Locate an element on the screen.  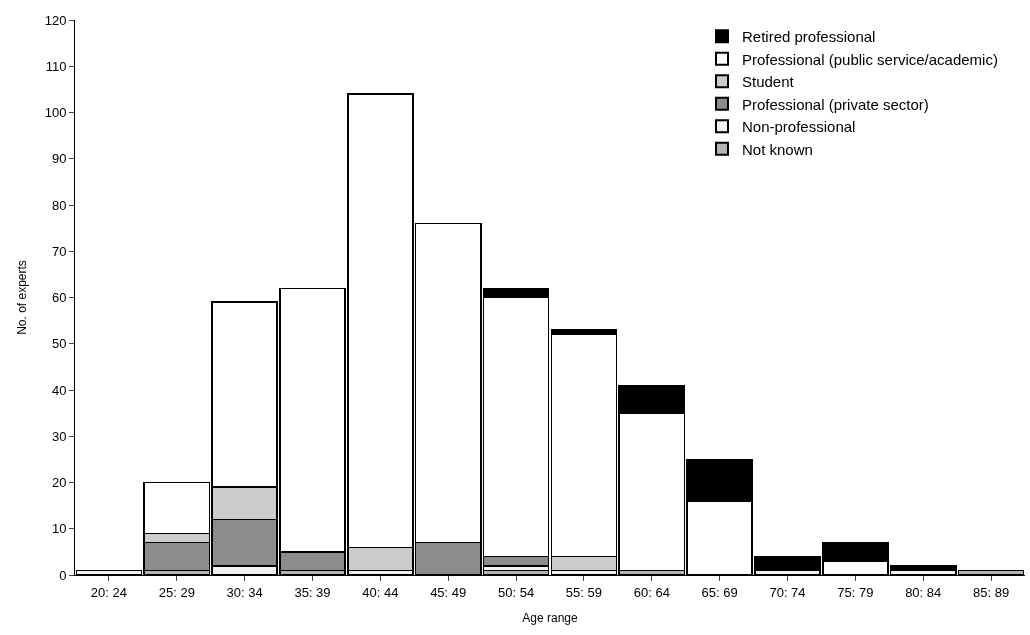
x-tick-label: 30: 34 is located at coordinates (244, 592).